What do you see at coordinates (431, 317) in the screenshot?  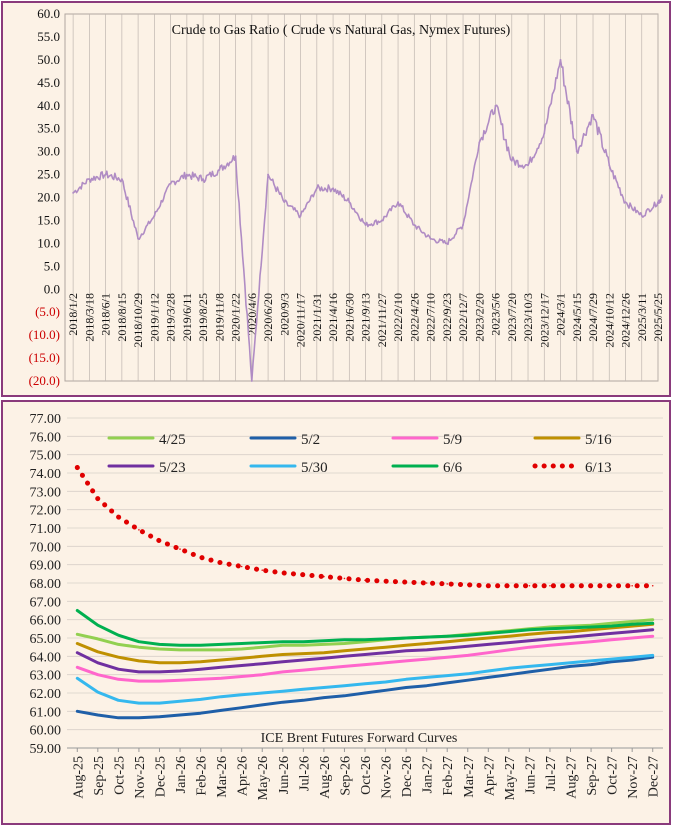 I see `x-tick-label: 2022/7/10` at bounding box center [431, 317].